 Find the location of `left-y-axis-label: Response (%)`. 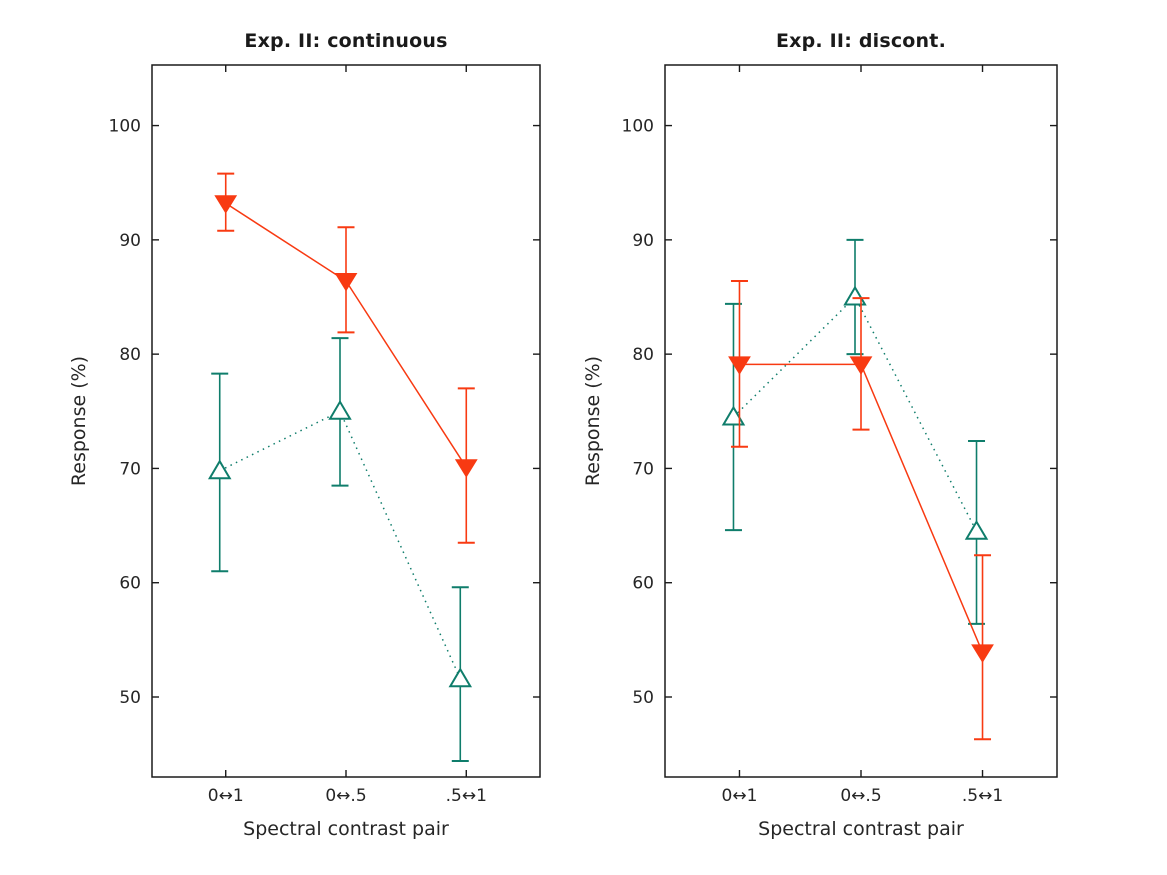

left-y-axis-label: Response (%) is located at coordinates (79, 421).